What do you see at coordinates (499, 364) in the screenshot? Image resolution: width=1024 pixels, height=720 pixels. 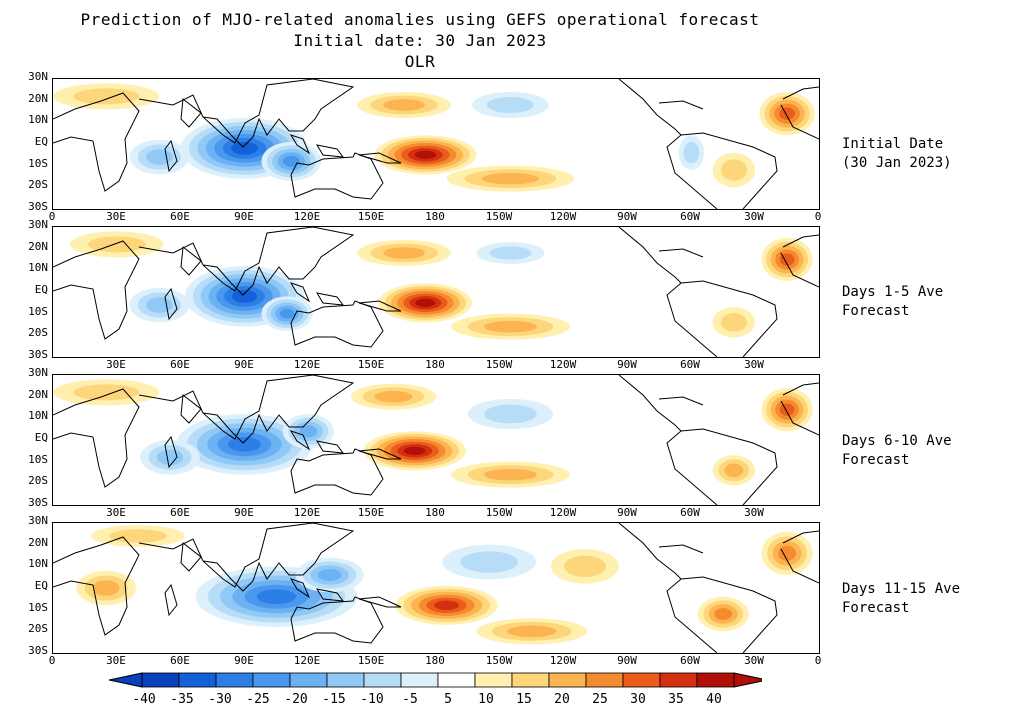 I see `lon-label: 150W` at bounding box center [499, 364].